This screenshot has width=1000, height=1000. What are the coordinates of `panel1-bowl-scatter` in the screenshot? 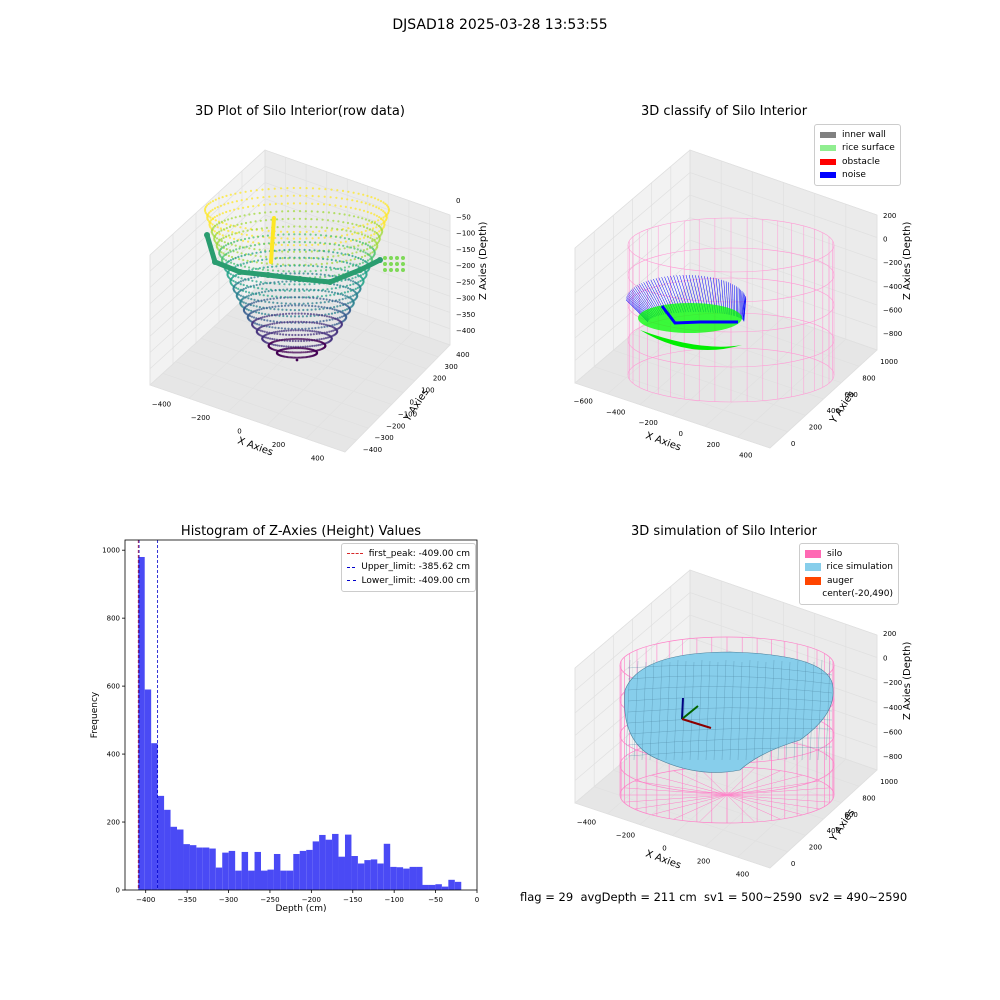 It's located at (304, 274).